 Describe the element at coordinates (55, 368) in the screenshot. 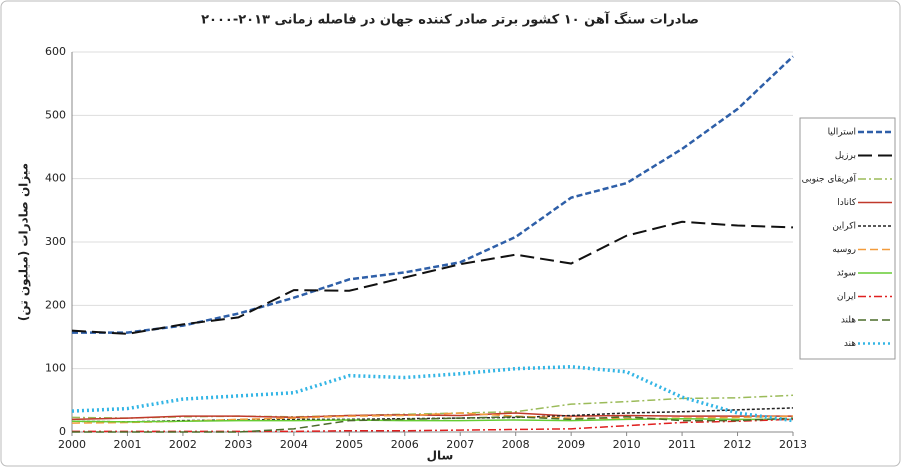

I see `y-tick-label: 100` at that location.